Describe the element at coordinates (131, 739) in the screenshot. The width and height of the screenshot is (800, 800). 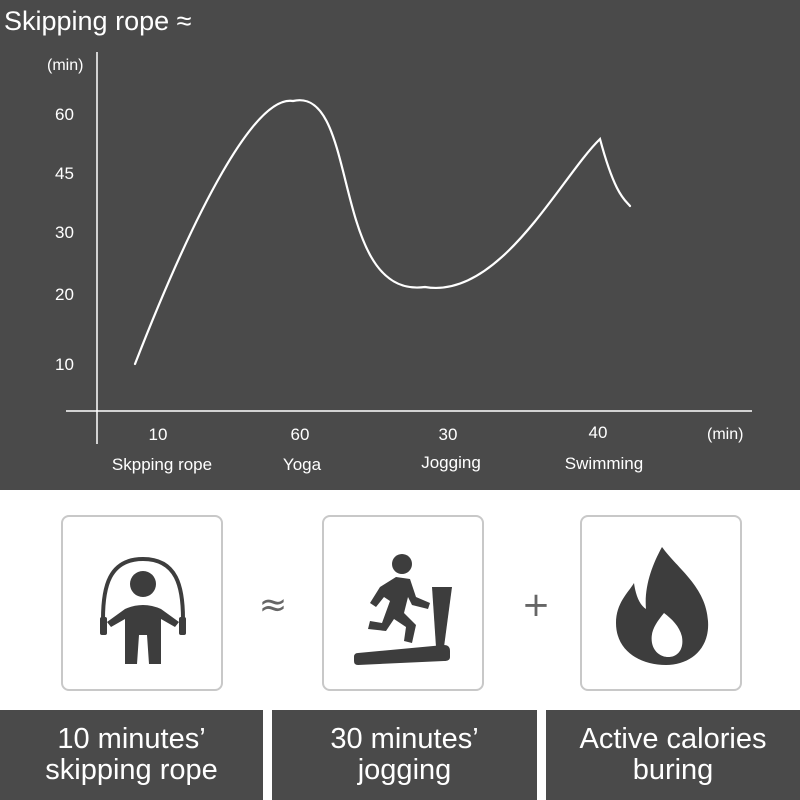
I see `caption-line: 10 minutes’` at that location.